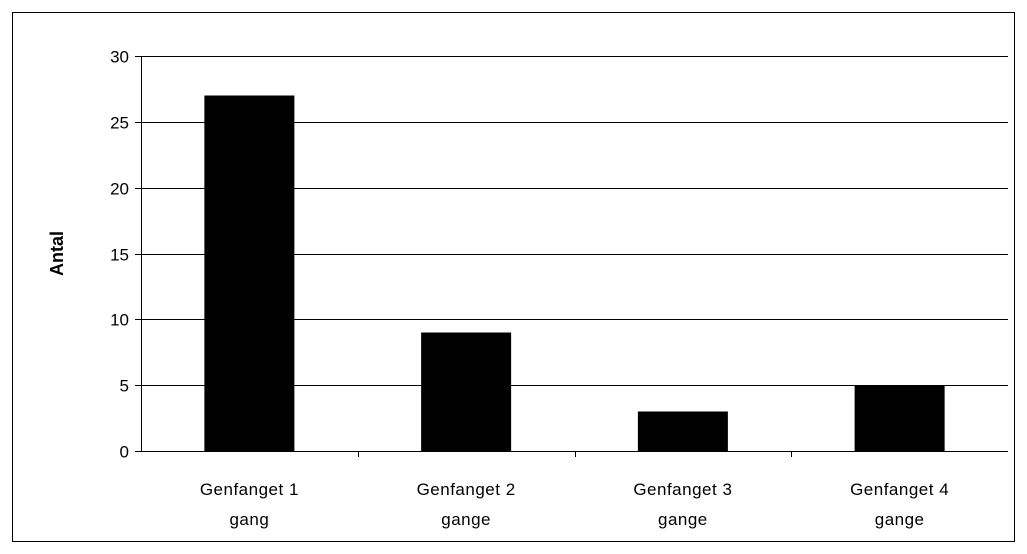 Image resolution: width=1027 pixels, height=554 pixels. I want to click on x-tick-label: gang, so click(249, 519).